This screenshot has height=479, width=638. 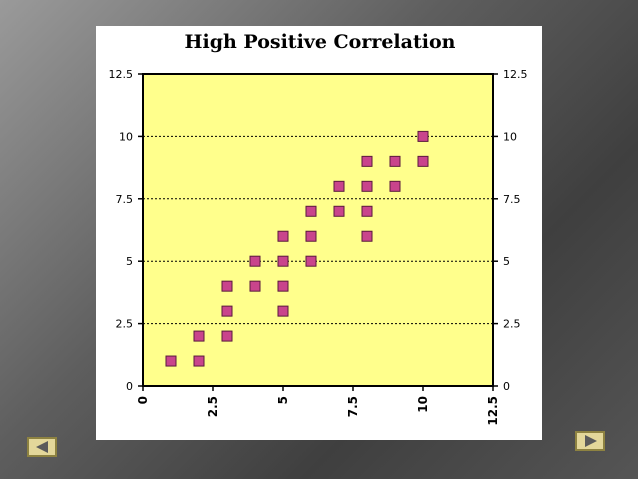 I want to click on y-tick-label-left: 0, so click(x=129, y=386).